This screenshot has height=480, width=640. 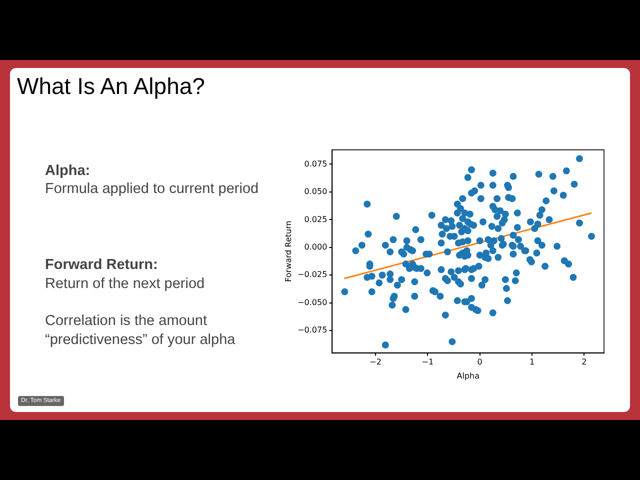 I want to click on text: Forward Return:, so click(x=102, y=265).